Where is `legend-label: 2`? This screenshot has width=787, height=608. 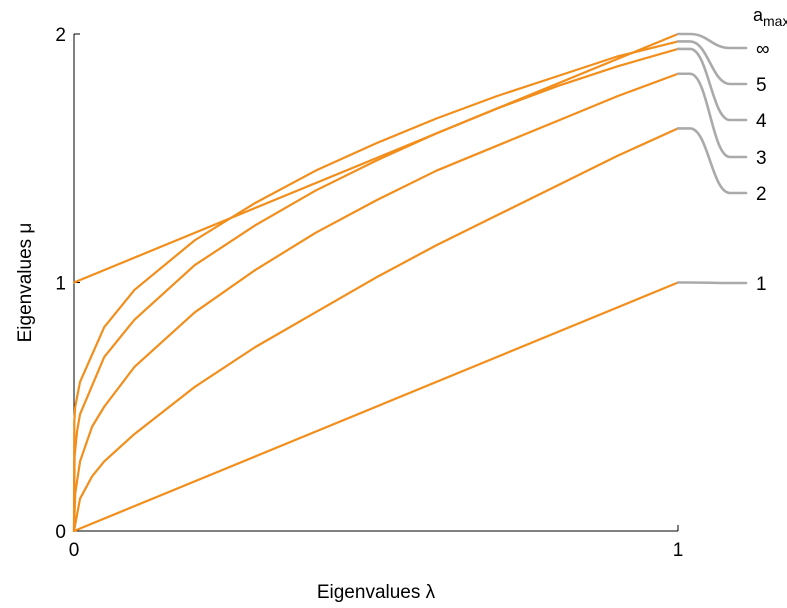
legend-label: 2 is located at coordinates (761, 194).